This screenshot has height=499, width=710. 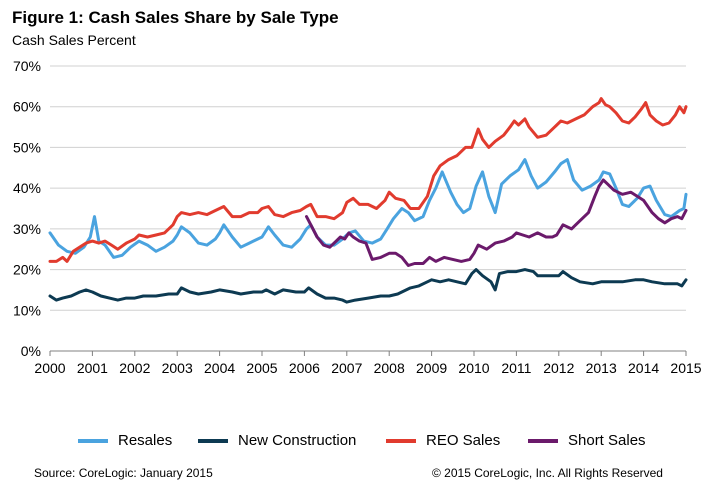 I want to click on y-tick-label: 60%, so click(x=27, y=107).